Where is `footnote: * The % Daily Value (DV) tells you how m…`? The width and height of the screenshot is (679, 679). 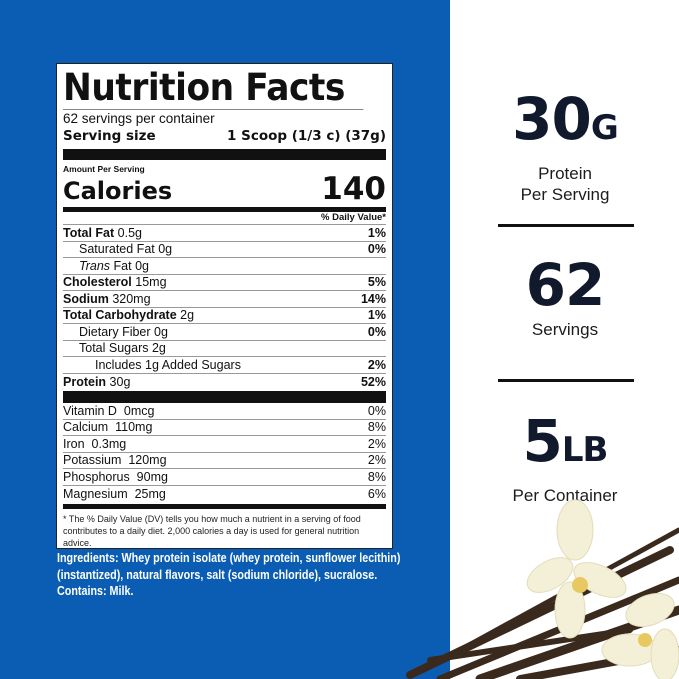
footnote: * The % Daily Value (DV) tells you how m… is located at coordinates (212, 531).